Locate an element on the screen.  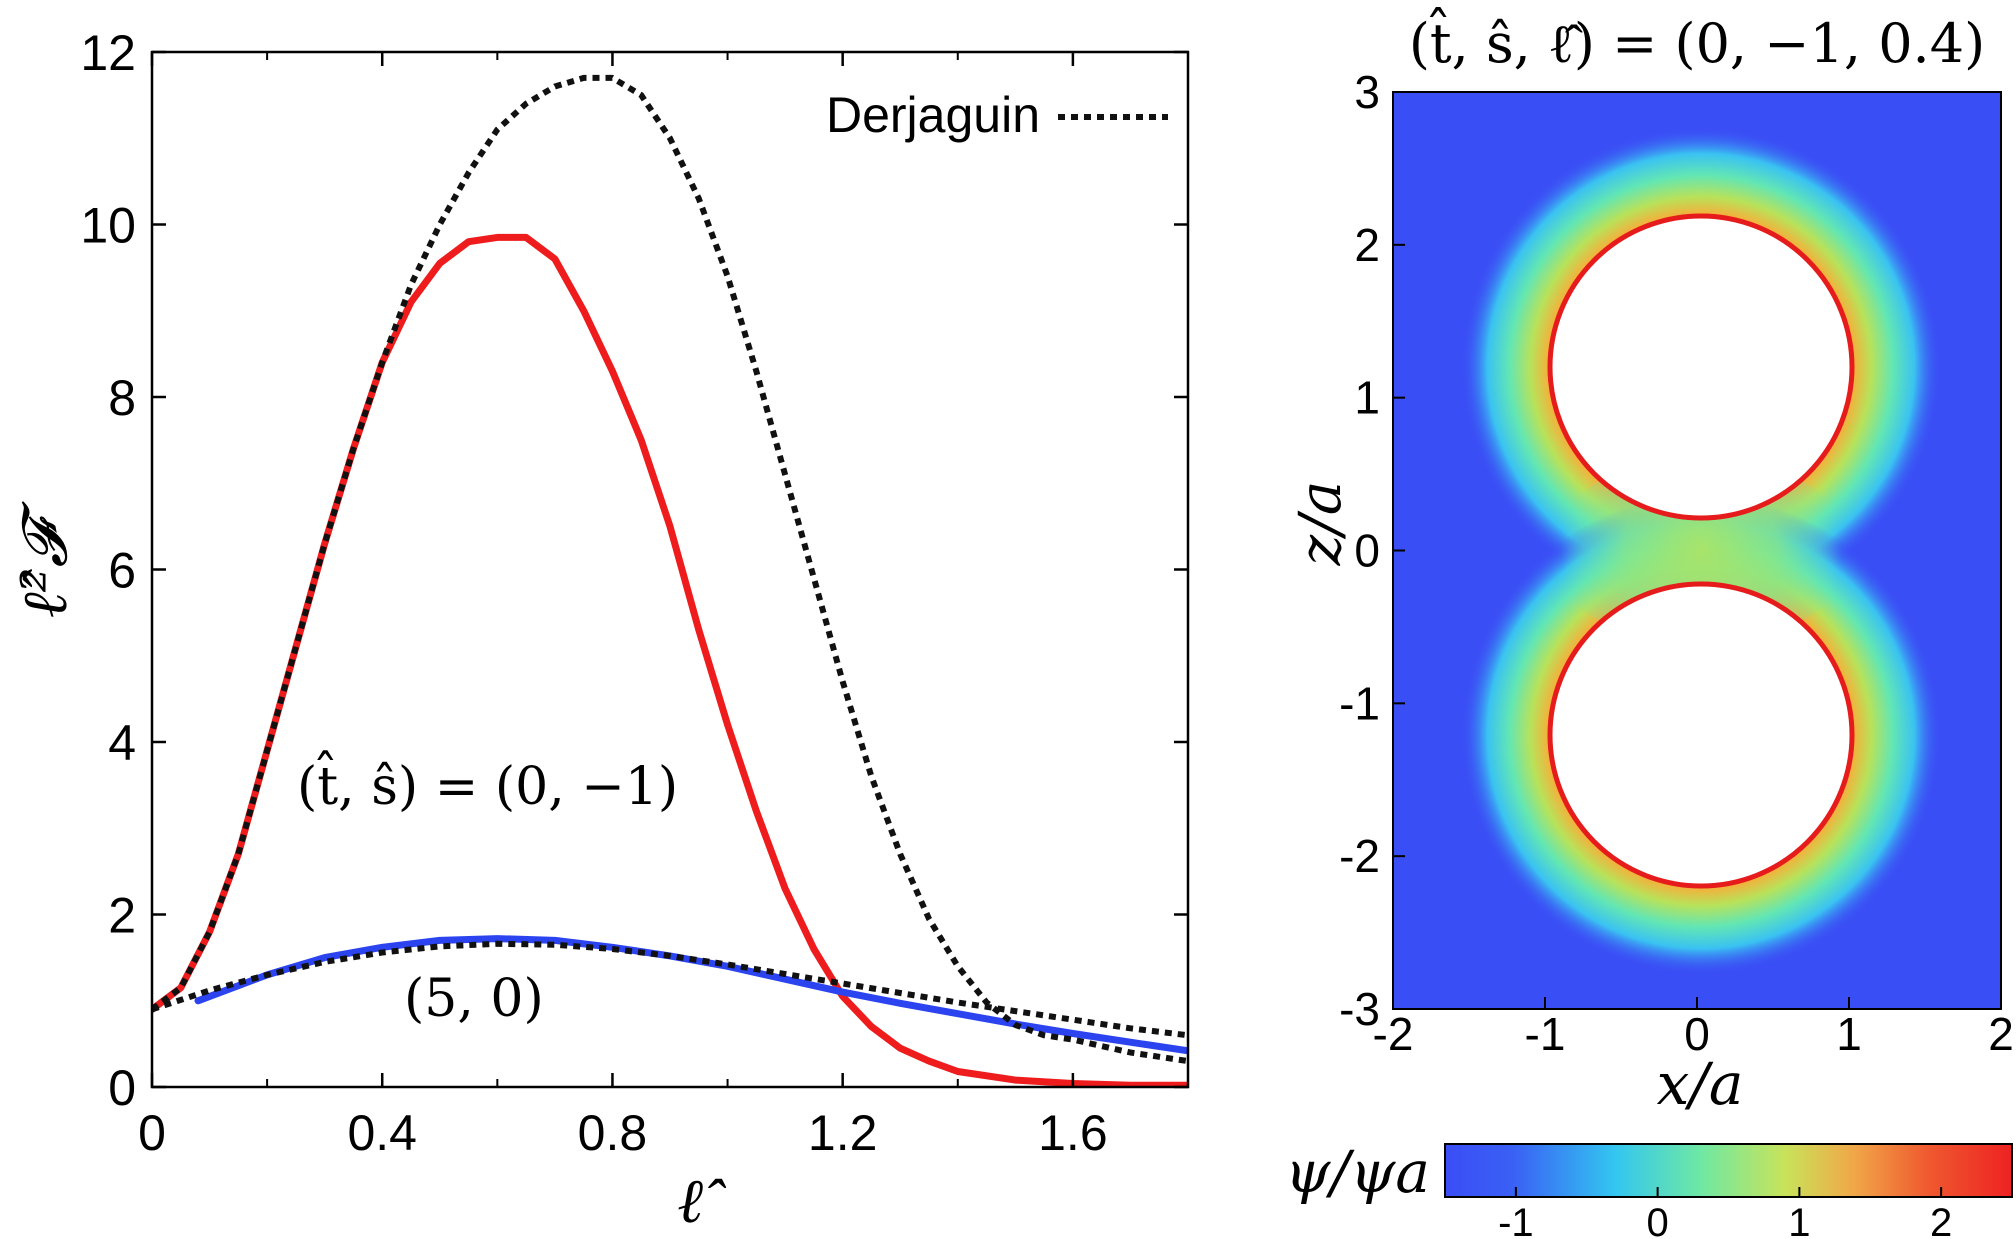
field-neck is located at coordinates (1701, 551).